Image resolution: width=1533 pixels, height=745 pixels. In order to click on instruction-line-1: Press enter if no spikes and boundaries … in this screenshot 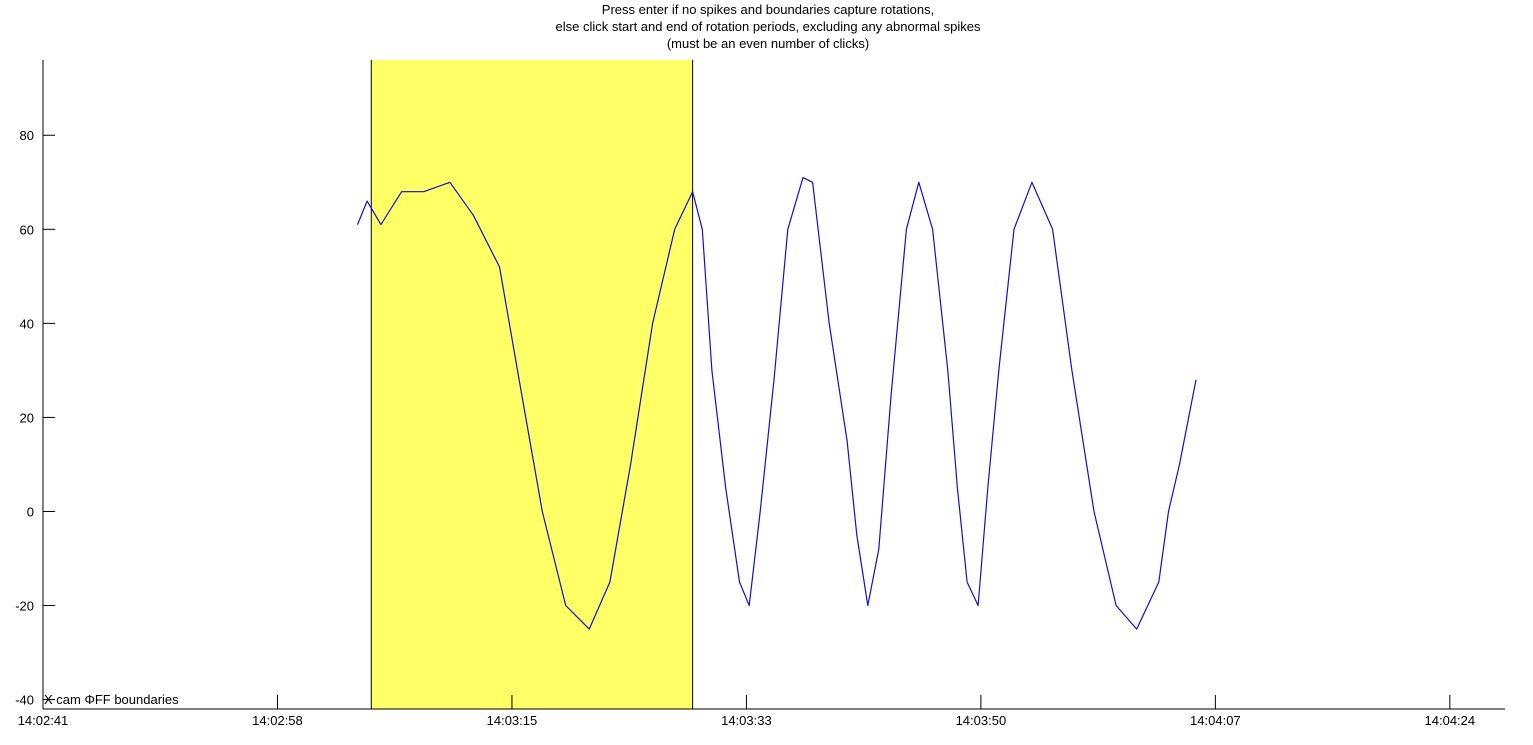, I will do `click(768, 9)`.